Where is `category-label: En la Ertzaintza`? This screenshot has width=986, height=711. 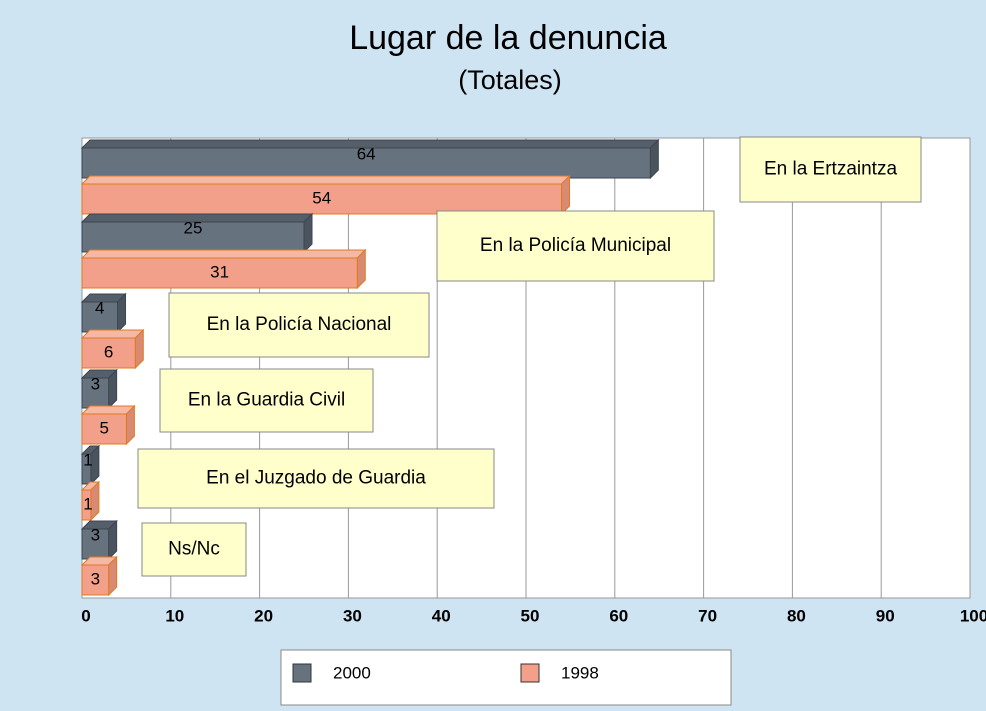
category-label: En la Ertzaintza is located at coordinates (830, 169).